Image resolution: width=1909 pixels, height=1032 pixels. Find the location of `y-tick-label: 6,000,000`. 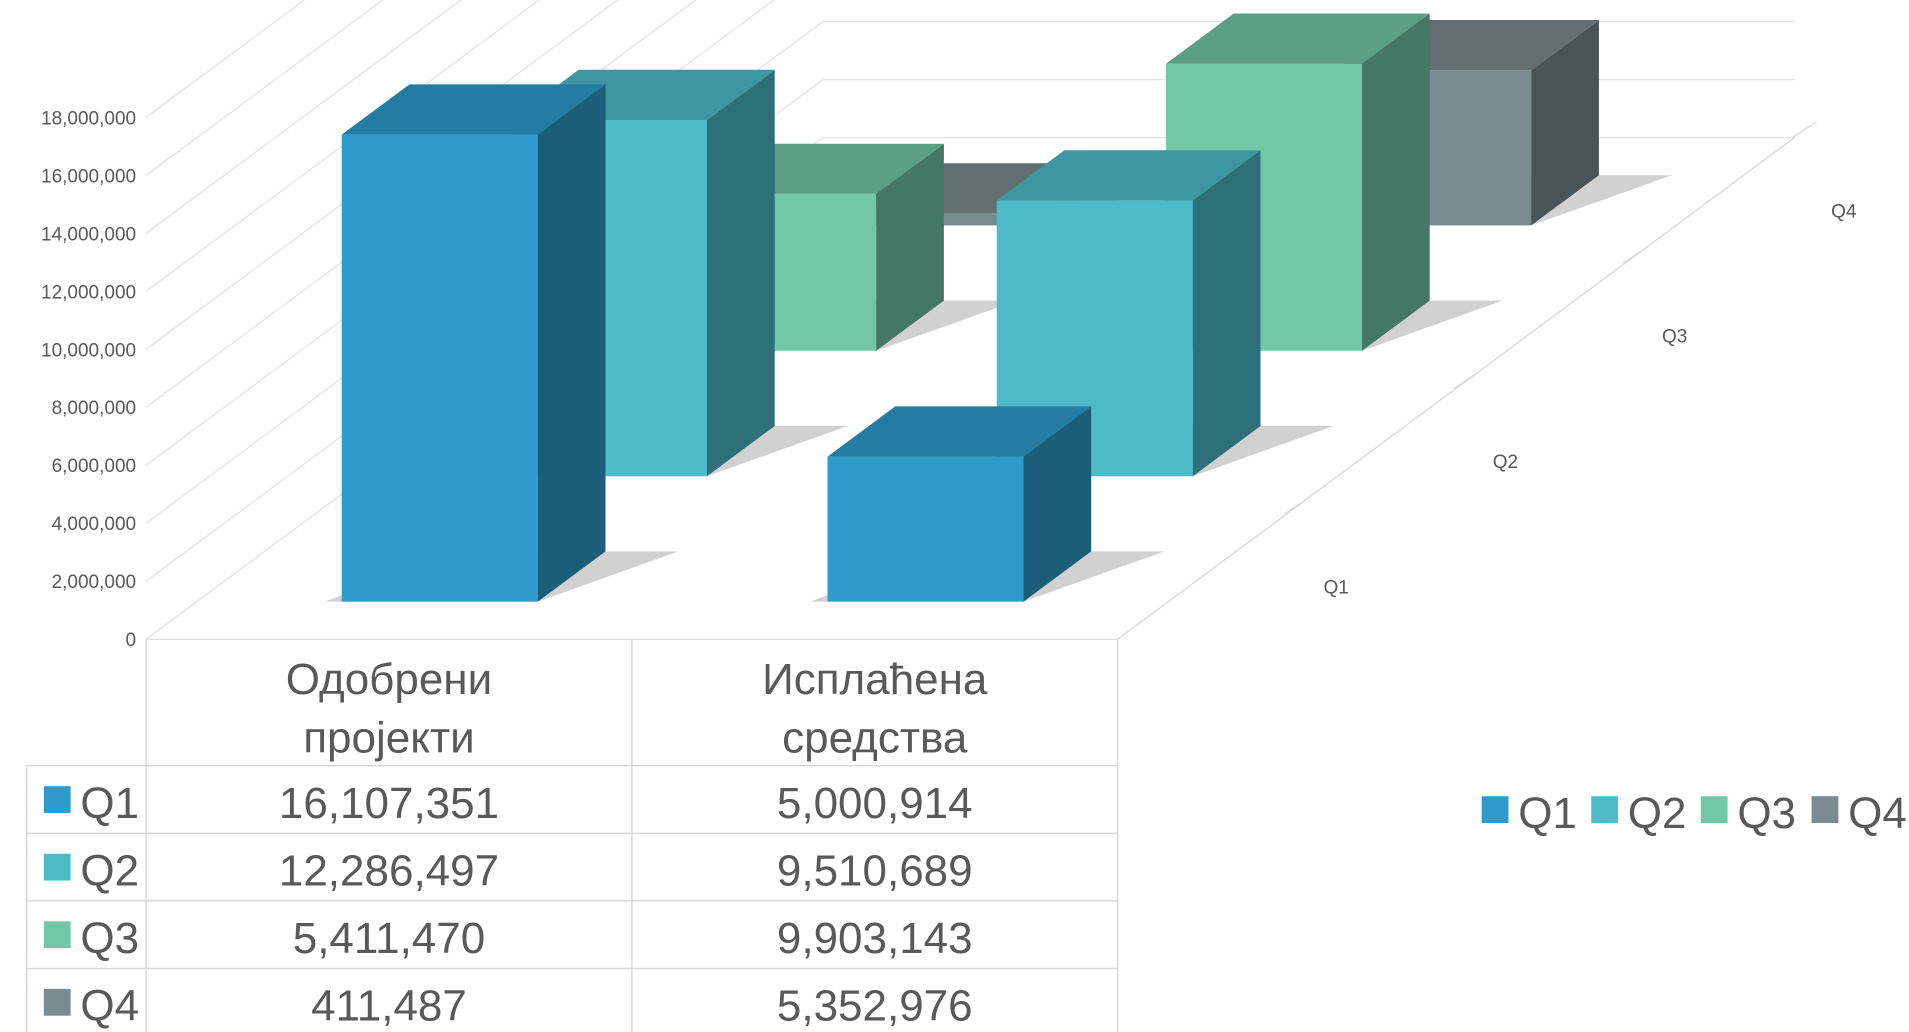

y-tick-label: 6,000,000 is located at coordinates (94, 466).